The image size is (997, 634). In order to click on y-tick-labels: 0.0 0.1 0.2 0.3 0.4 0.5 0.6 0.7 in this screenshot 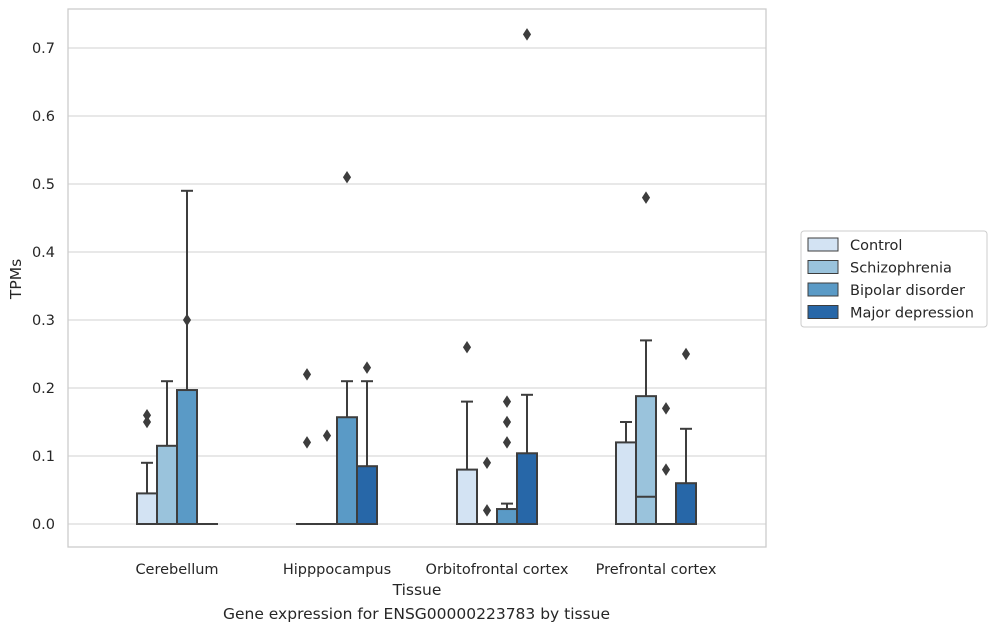, I will do `click(43, 287)`.